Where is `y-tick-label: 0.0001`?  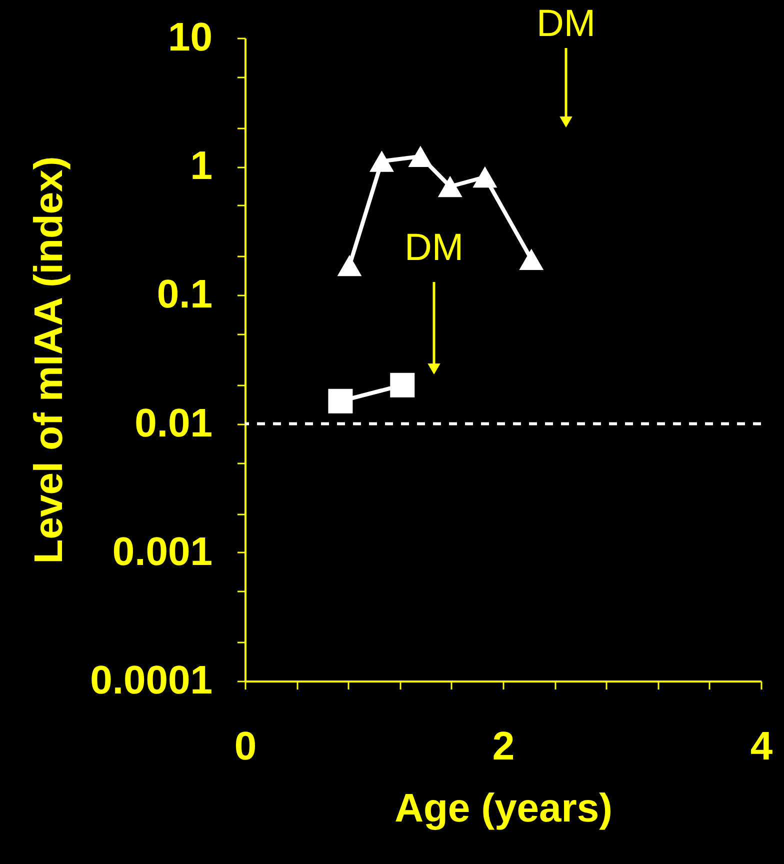
y-tick-label: 0.0001 is located at coordinates (151, 680).